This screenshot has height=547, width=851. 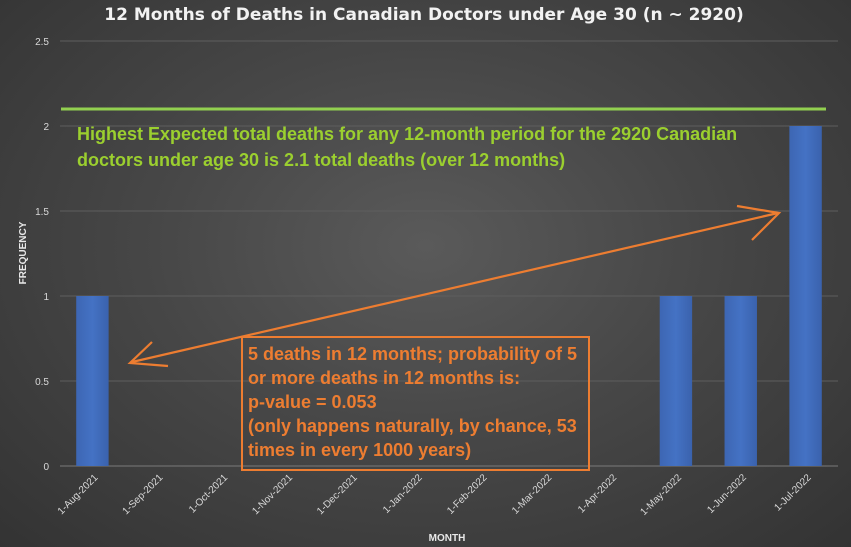 I want to click on arrow-head-left, so click(x=148, y=354).